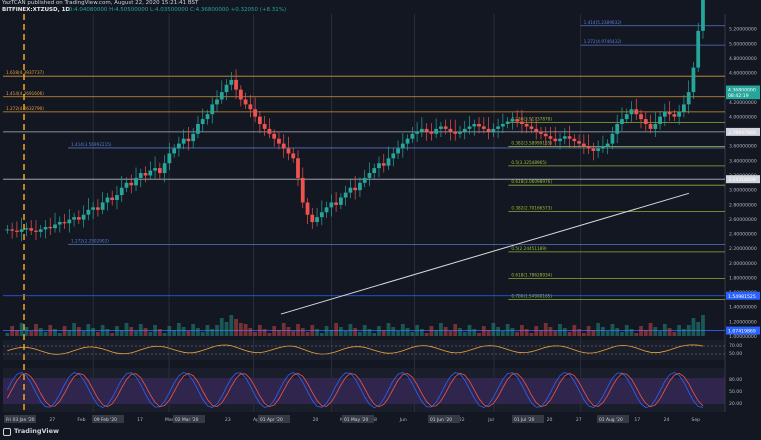  What do you see at coordinates (738, 96) in the screenshot?
I see `price-label: 08:42:19` at bounding box center [738, 96].